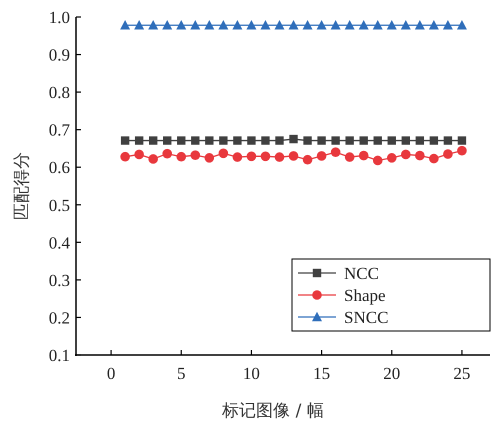 The width and height of the screenshot is (493, 422). I want to click on legend-label: SNCC, so click(366, 317).